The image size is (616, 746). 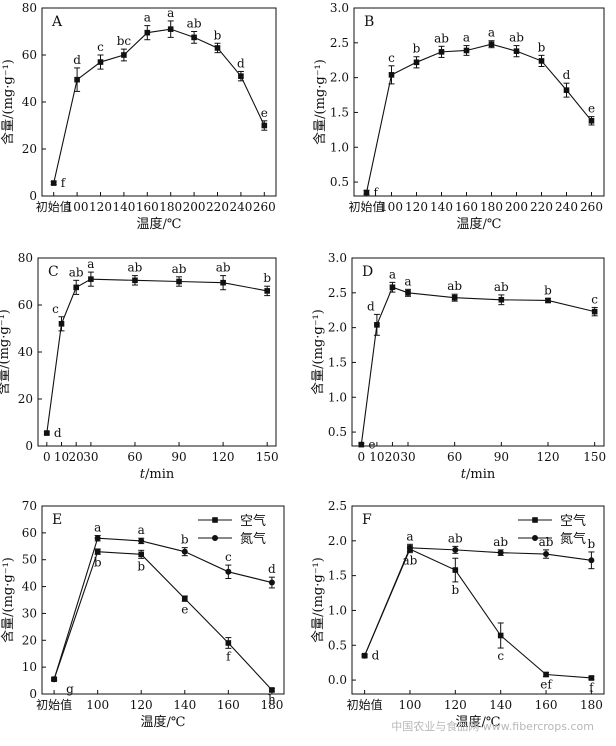 I want to click on y-tick-label: 20, so click(x=29, y=149).